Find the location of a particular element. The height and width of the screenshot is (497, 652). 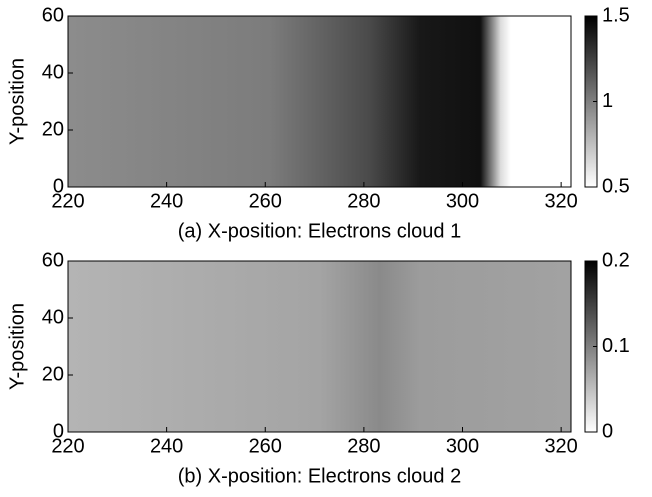

colorbar-tick-label: 1.5 is located at coordinates (616, 15).